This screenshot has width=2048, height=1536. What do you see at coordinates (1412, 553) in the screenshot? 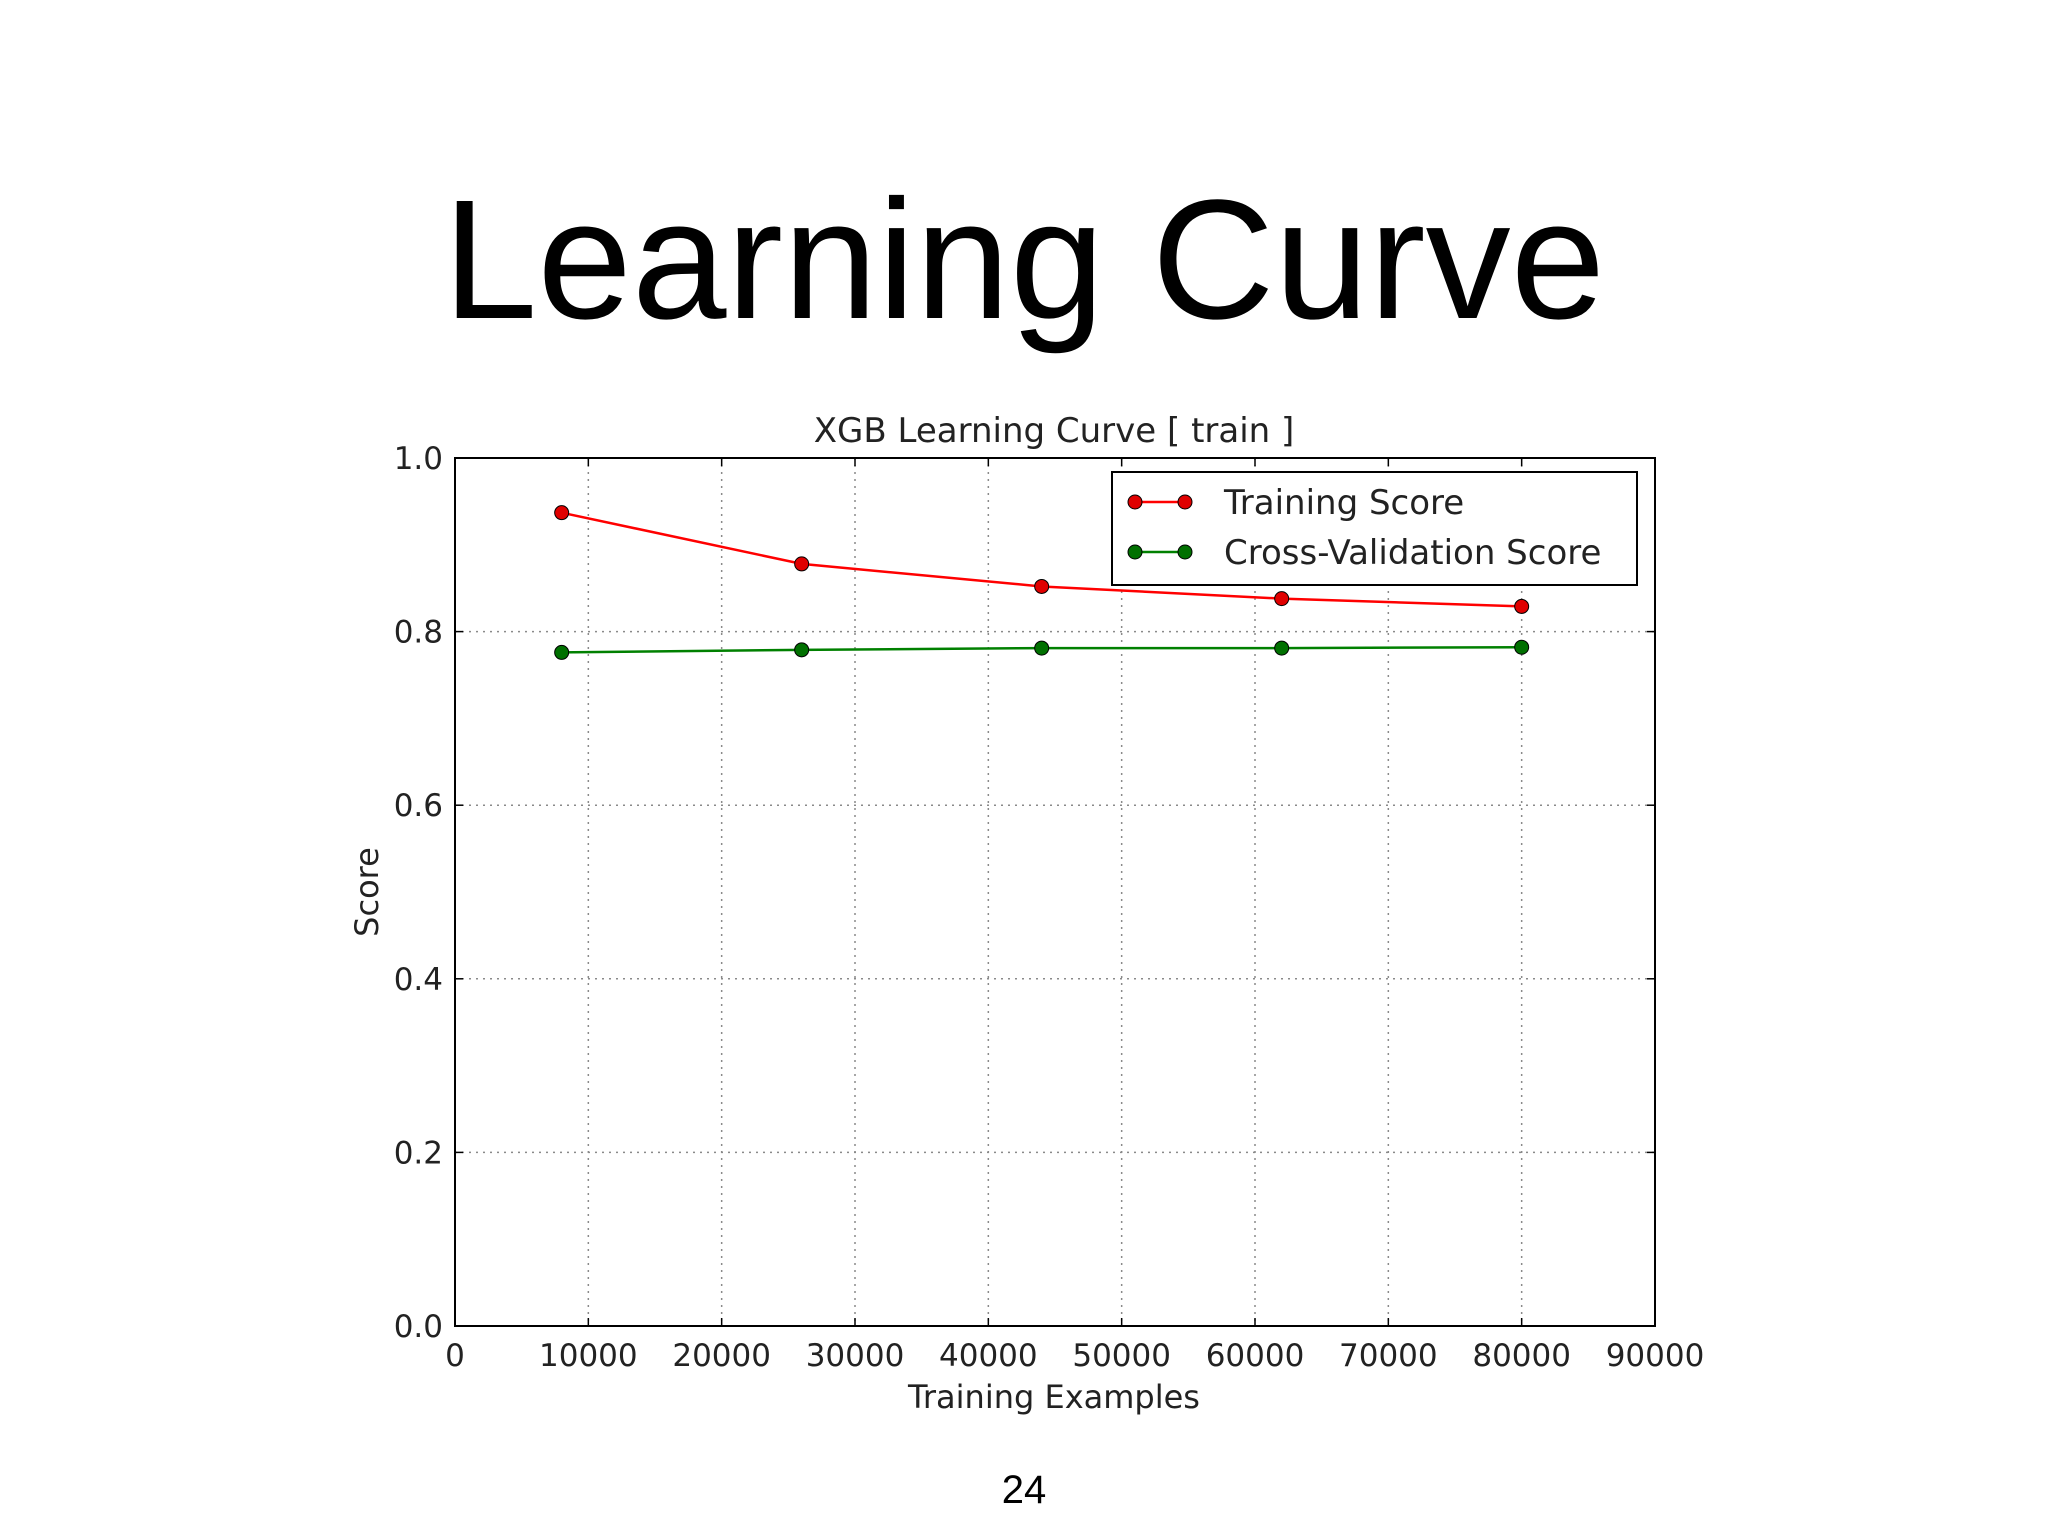
I see `legend-label: Cross-Validation Score` at bounding box center [1412, 553].